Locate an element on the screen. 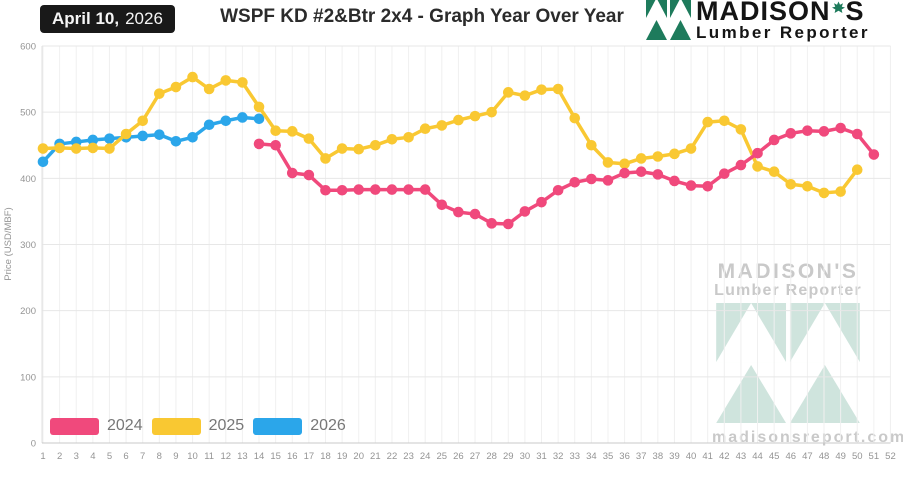 This screenshot has width=903, height=477. legend-swatch-2025 is located at coordinates (176, 426).